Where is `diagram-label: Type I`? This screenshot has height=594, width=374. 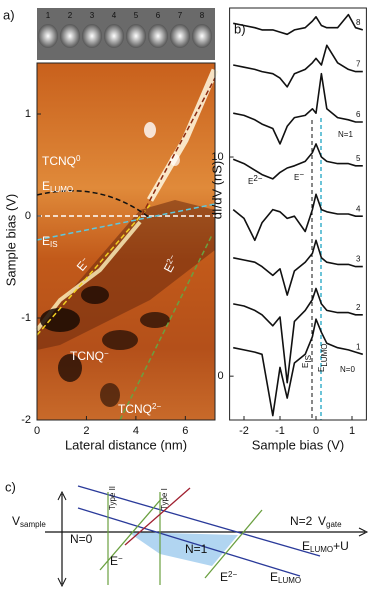 diagram-label: Type I is located at coordinates (164, 499).